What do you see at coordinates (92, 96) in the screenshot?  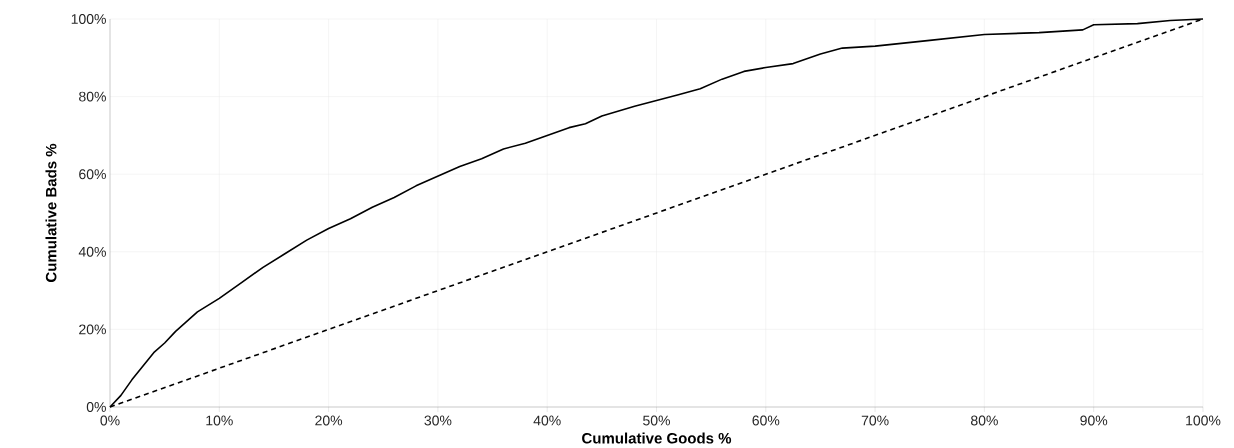 I see `y-tick-label: 80%` at bounding box center [92, 96].